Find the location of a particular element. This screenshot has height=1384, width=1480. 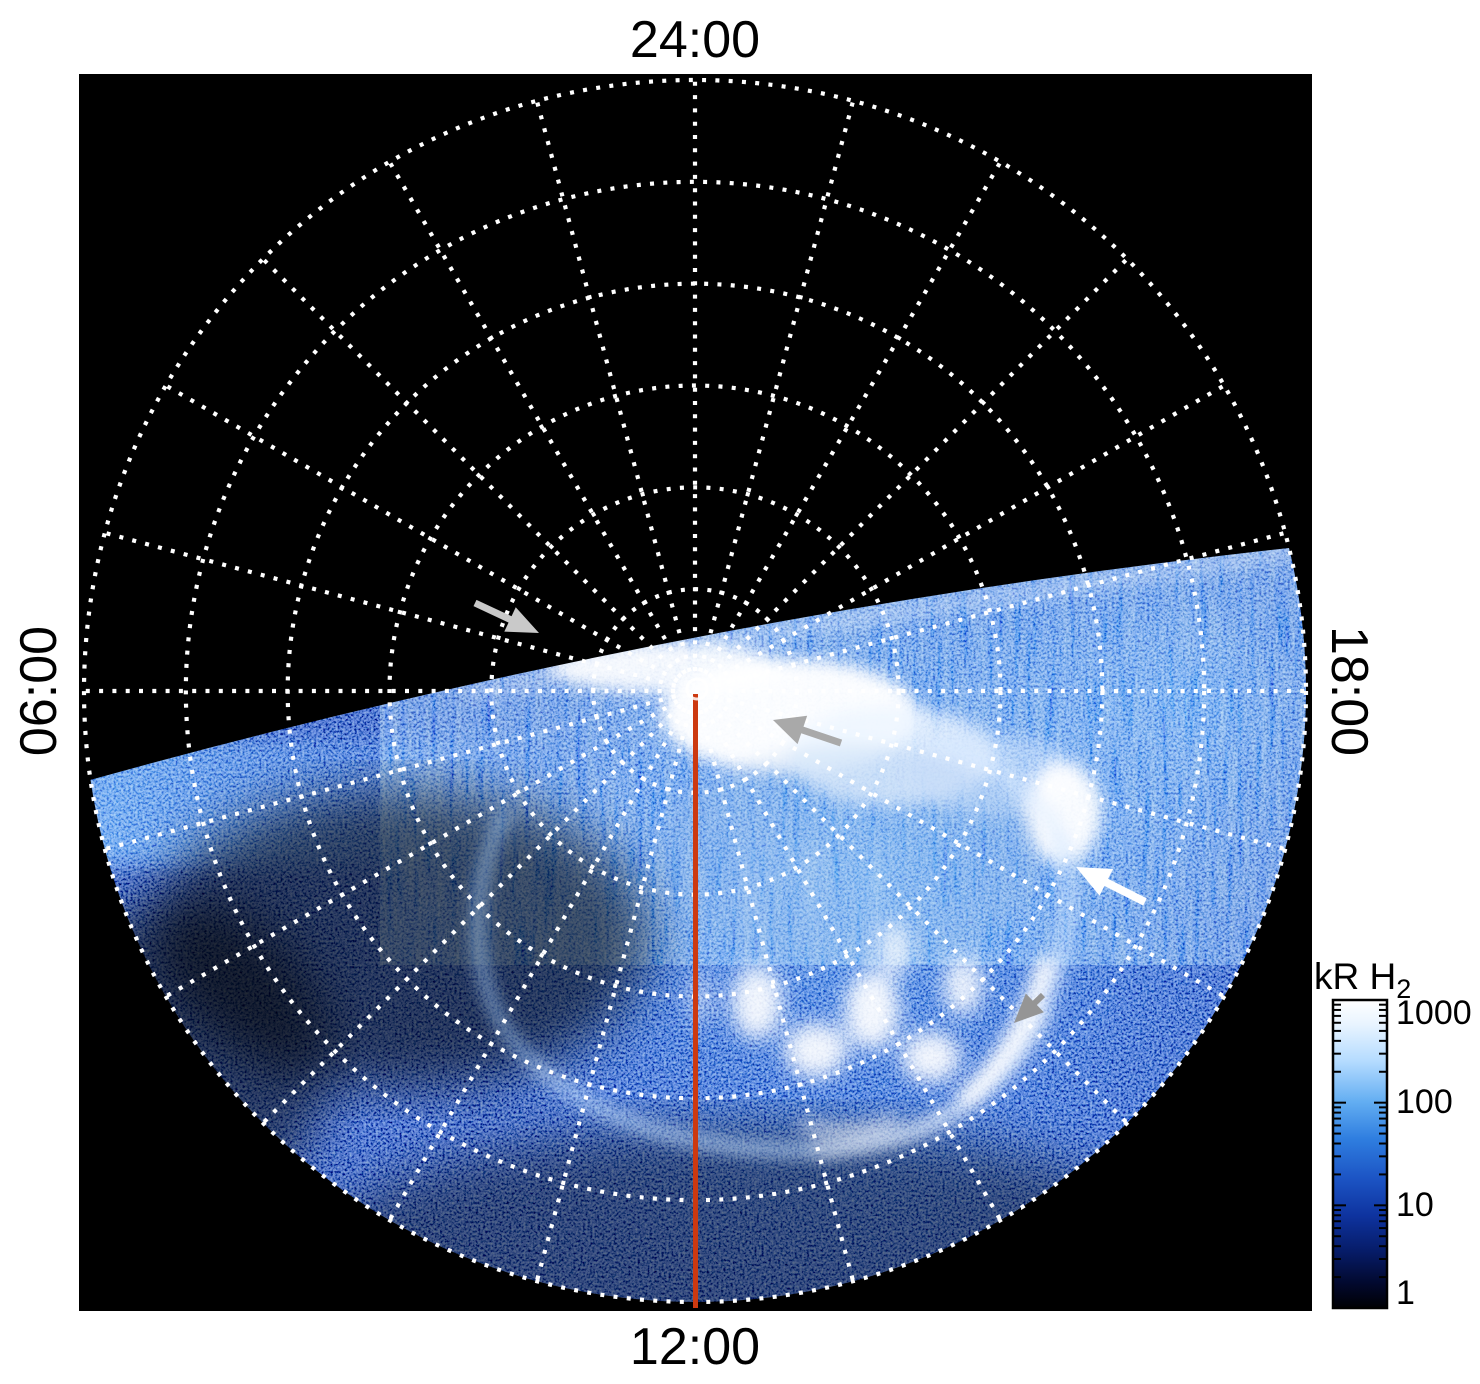

colorbar-tick-1: 1 is located at coordinates (1405, 1293).